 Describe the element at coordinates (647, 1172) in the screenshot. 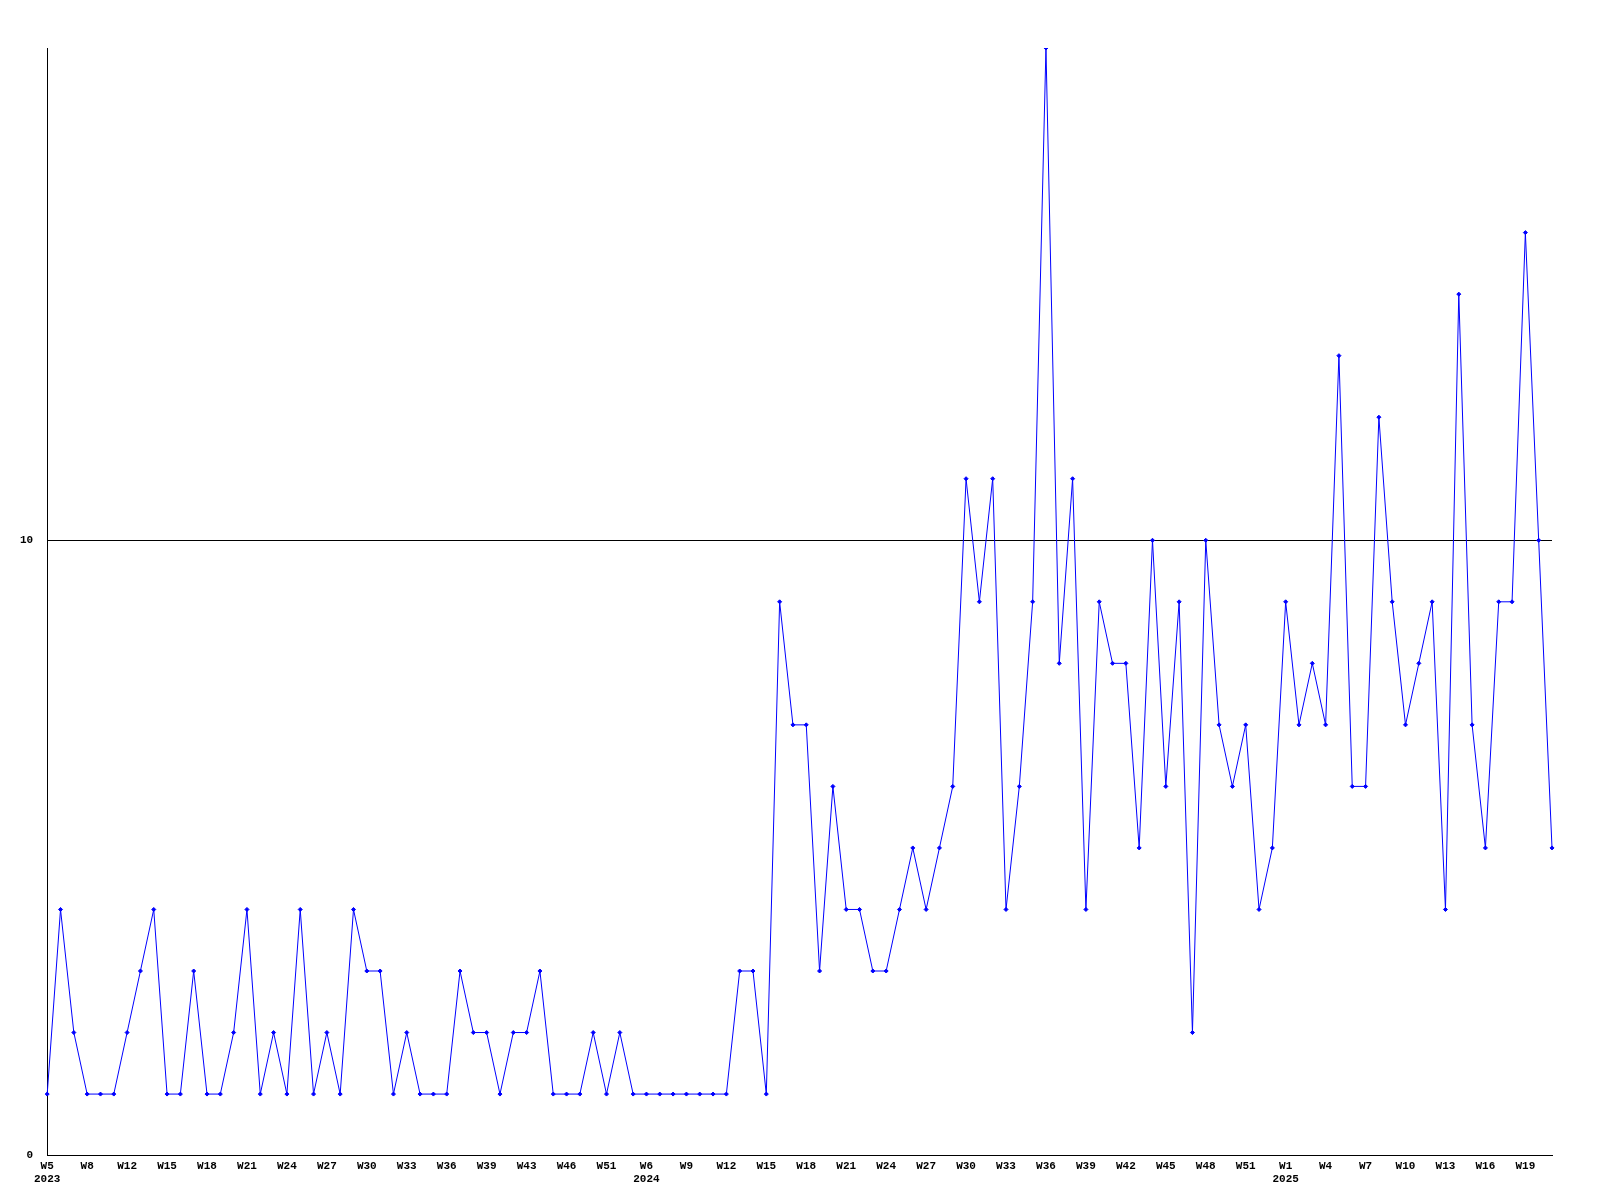

I see `x-tick-label: W6 2024` at that location.